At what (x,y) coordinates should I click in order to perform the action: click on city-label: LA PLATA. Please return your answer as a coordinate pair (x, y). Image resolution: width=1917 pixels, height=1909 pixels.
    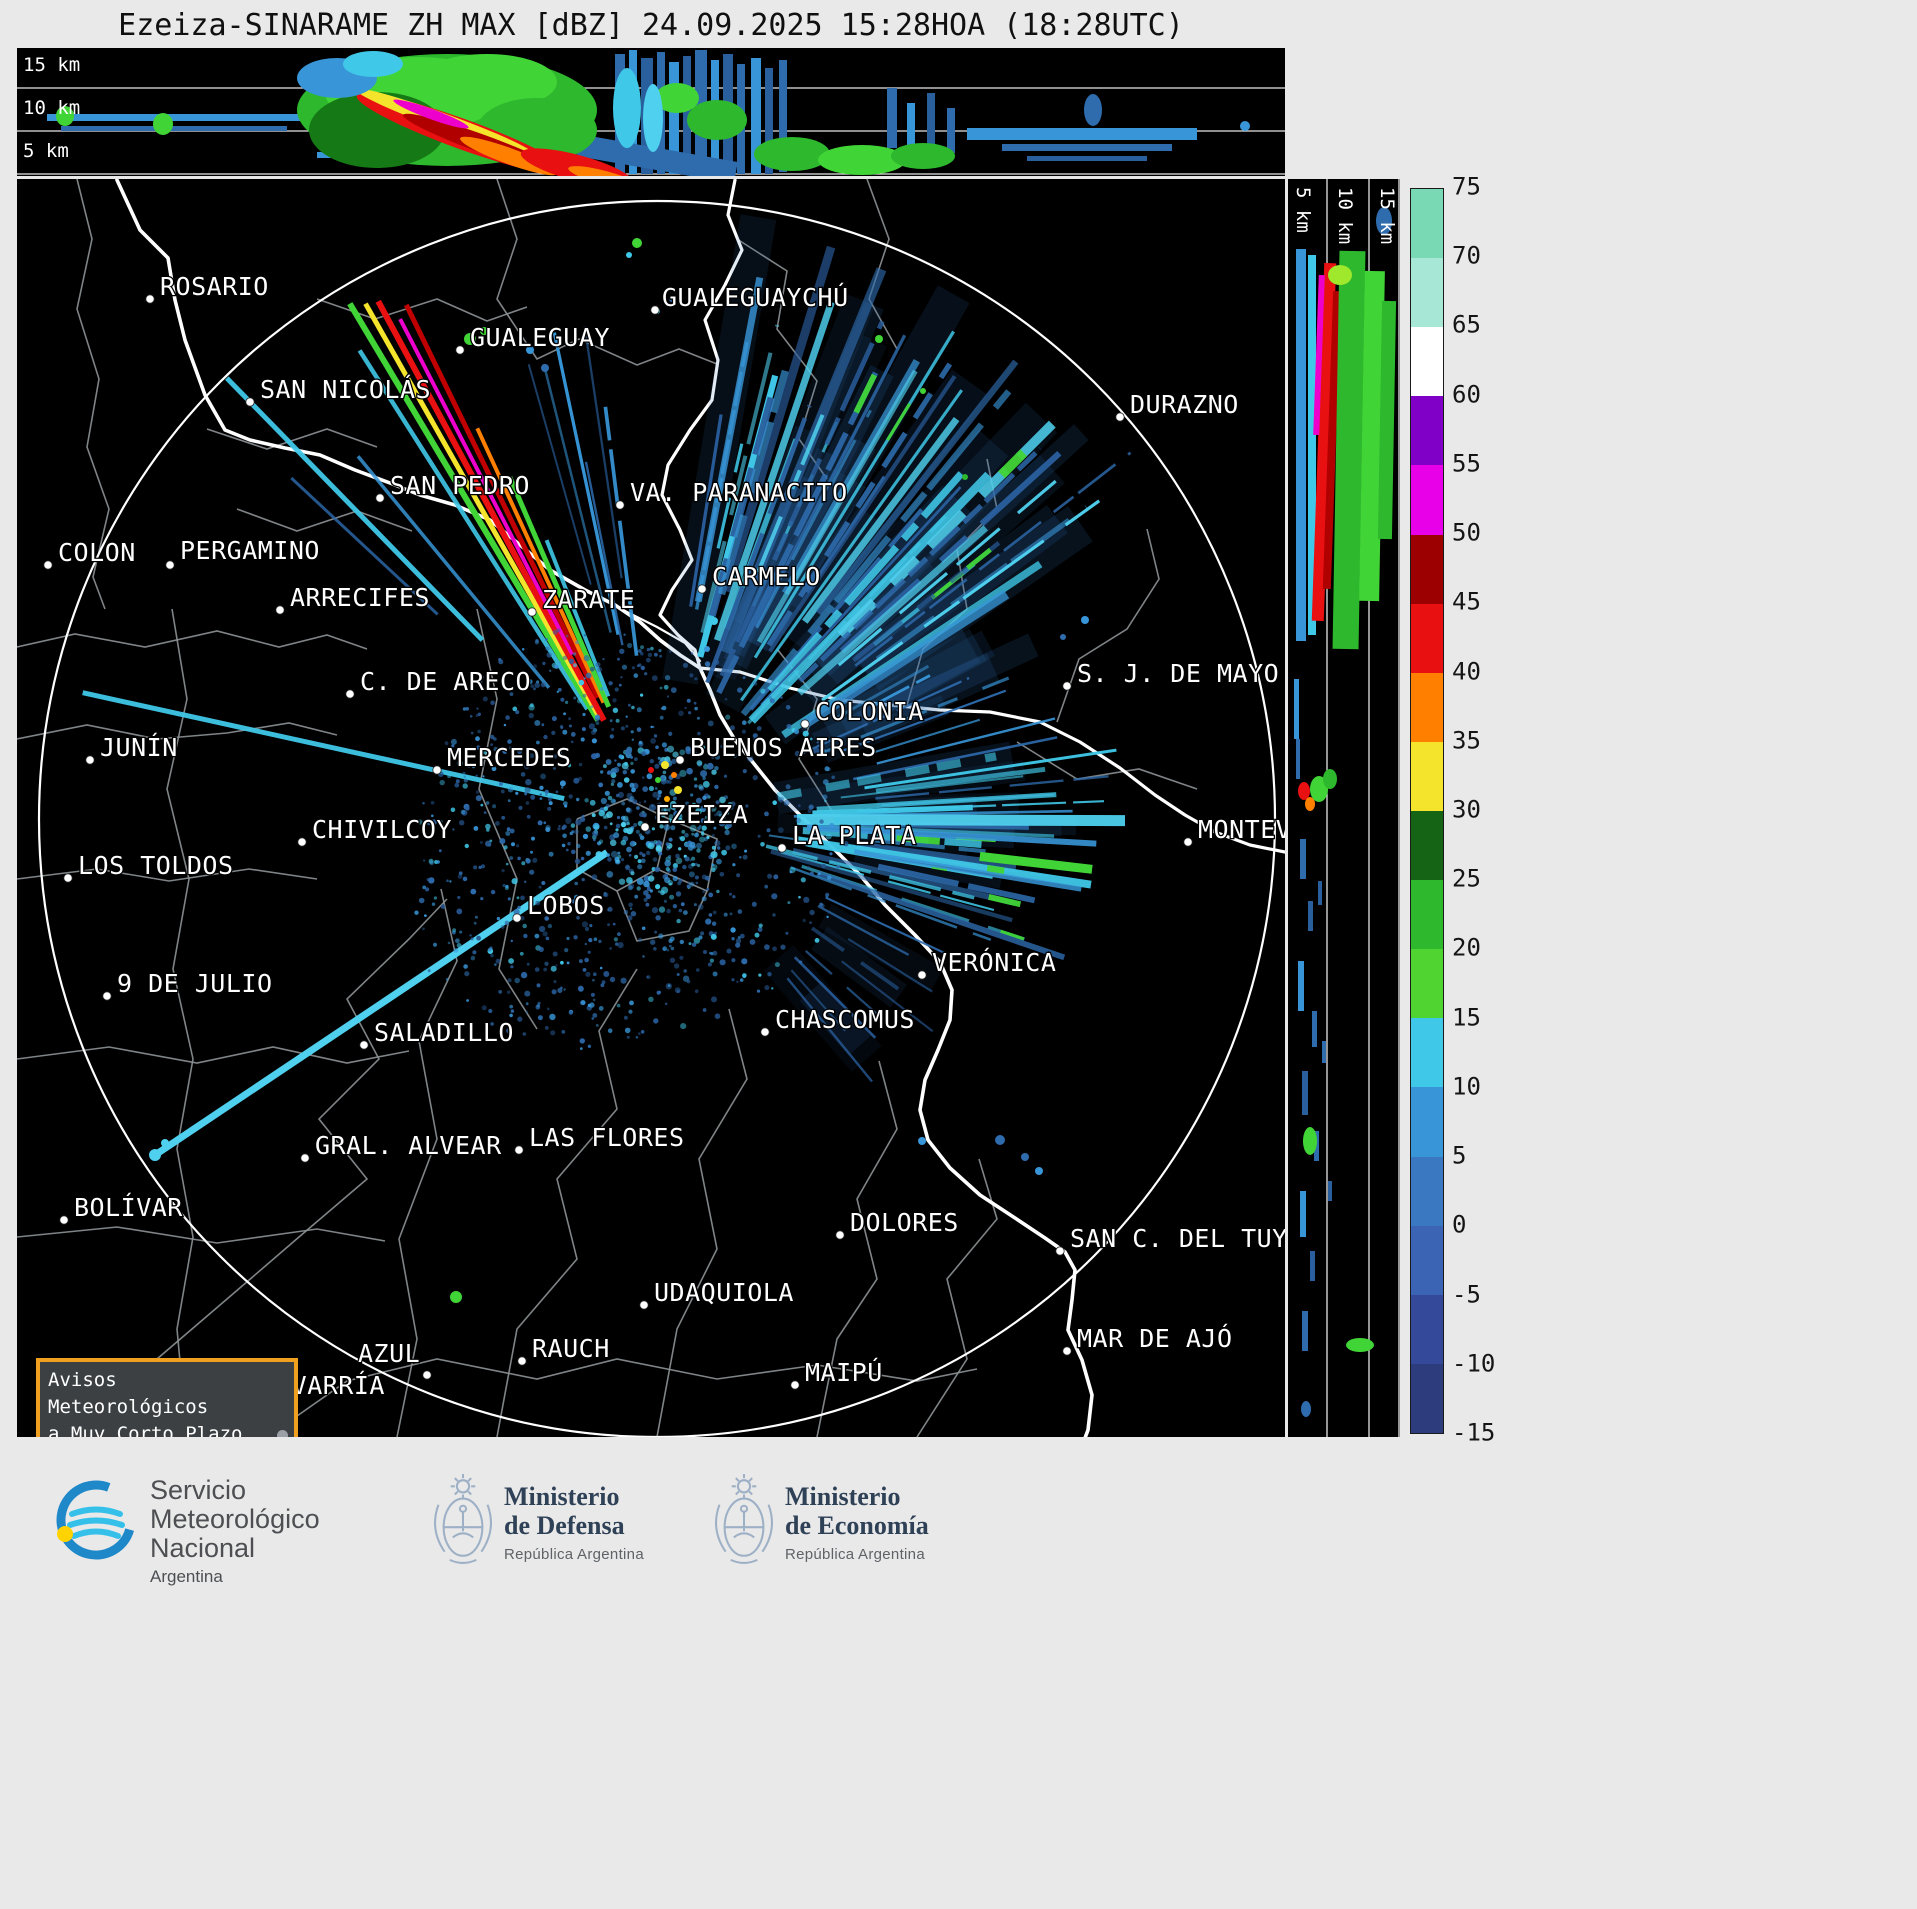
    Looking at the image, I should click on (854, 835).